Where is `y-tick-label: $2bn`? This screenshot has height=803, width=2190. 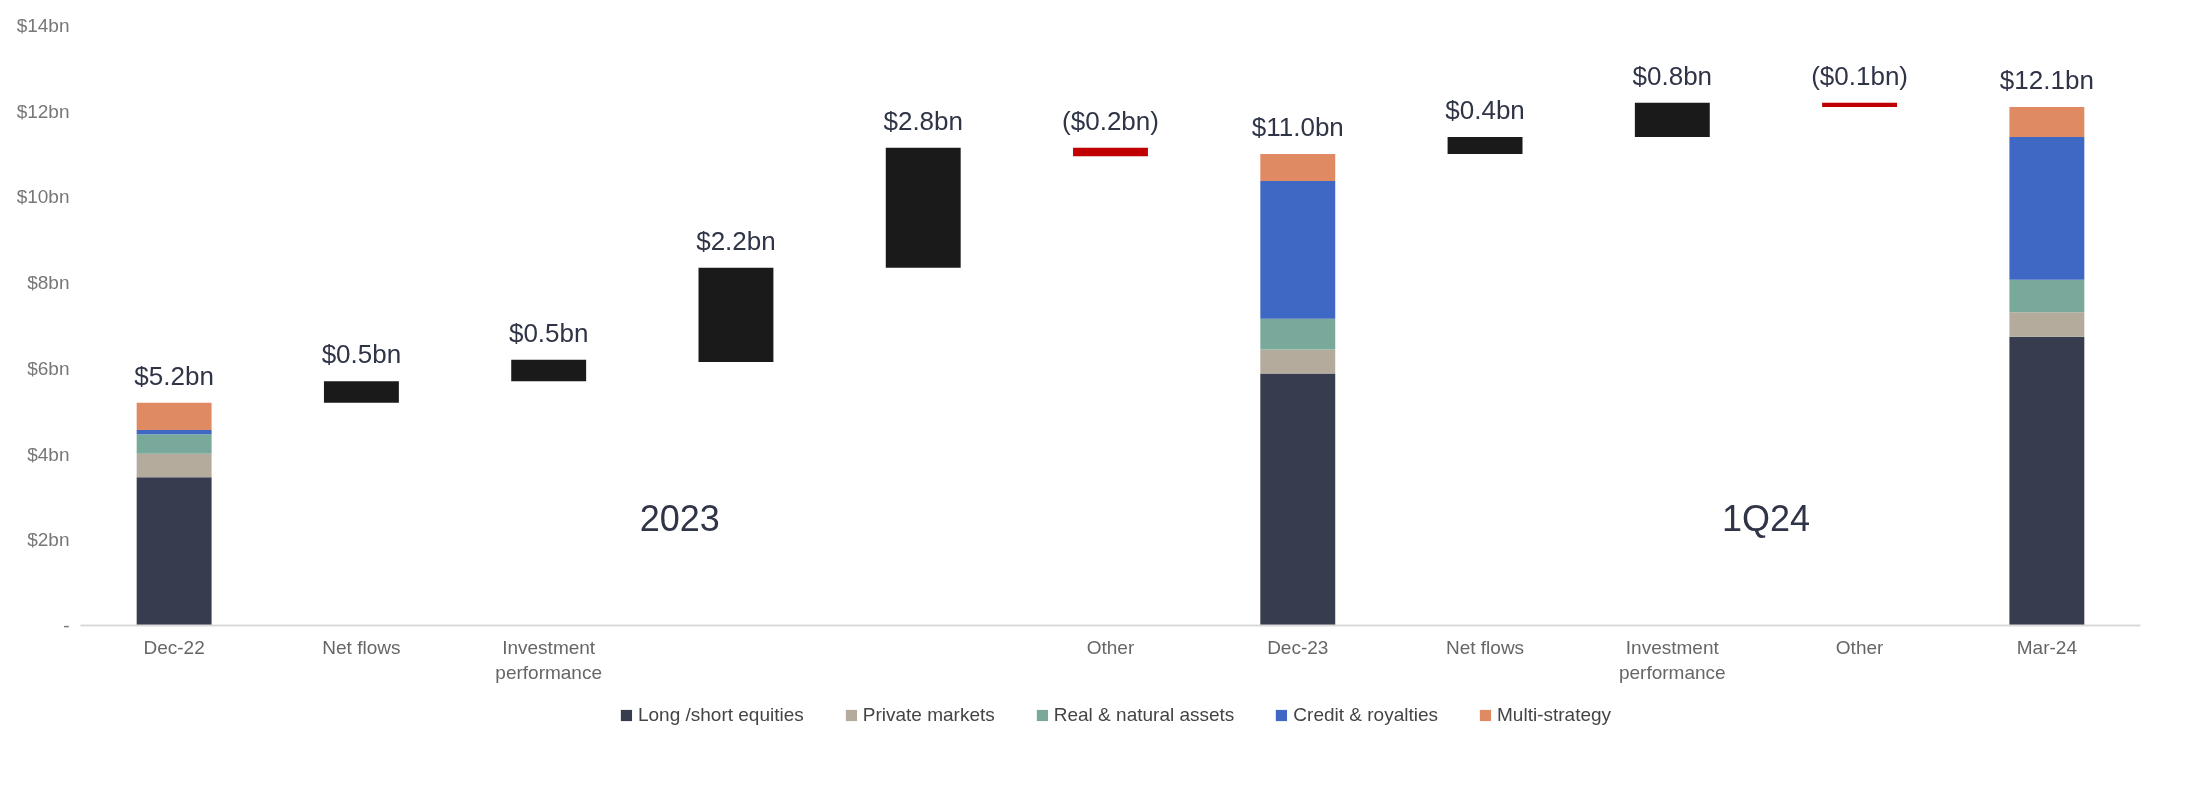
y-tick-label: $2bn is located at coordinates (48, 540).